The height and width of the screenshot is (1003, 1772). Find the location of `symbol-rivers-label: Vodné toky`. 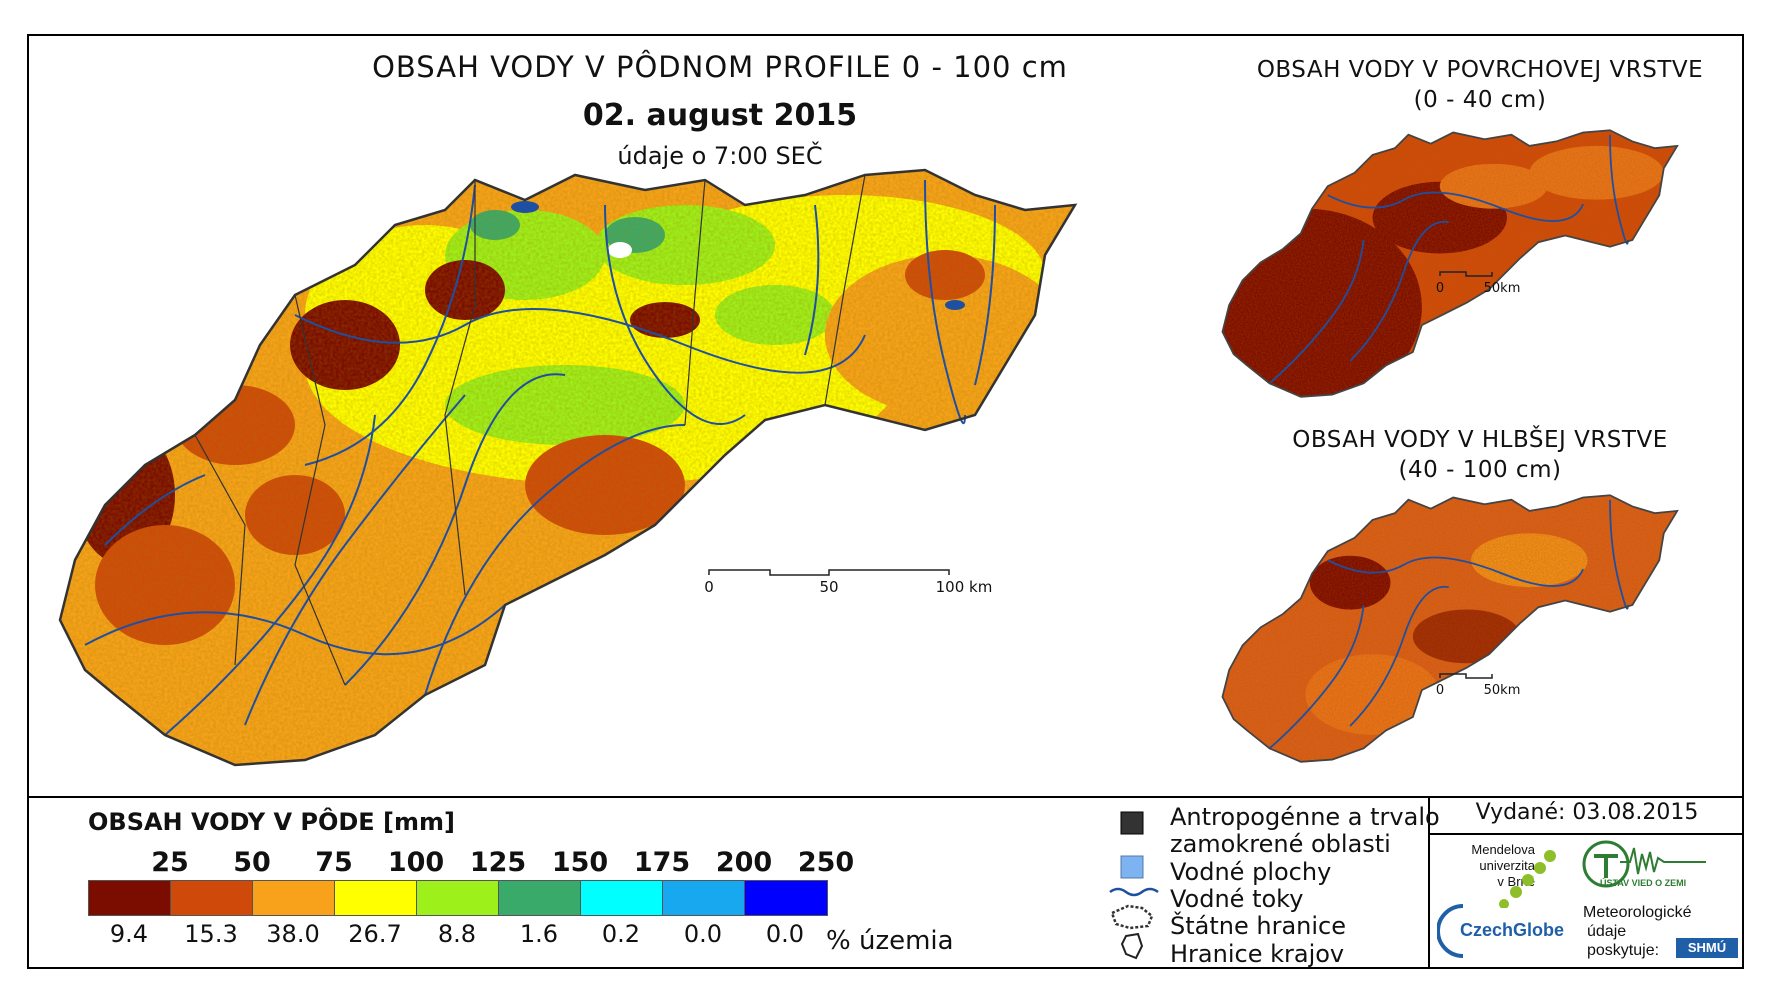

symbol-rivers-label: Vodné toky is located at coordinates (1237, 899).